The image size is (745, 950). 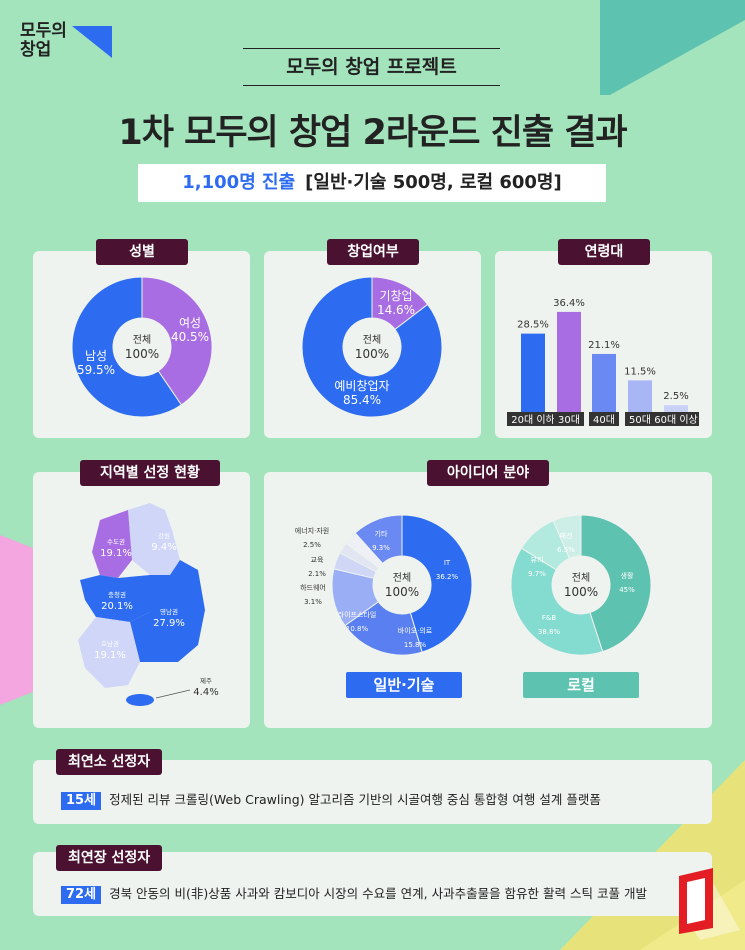 What do you see at coordinates (640, 371) in the screenshot?
I see `age-bar-value-3: 11.5%` at bounding box center [640, 371].